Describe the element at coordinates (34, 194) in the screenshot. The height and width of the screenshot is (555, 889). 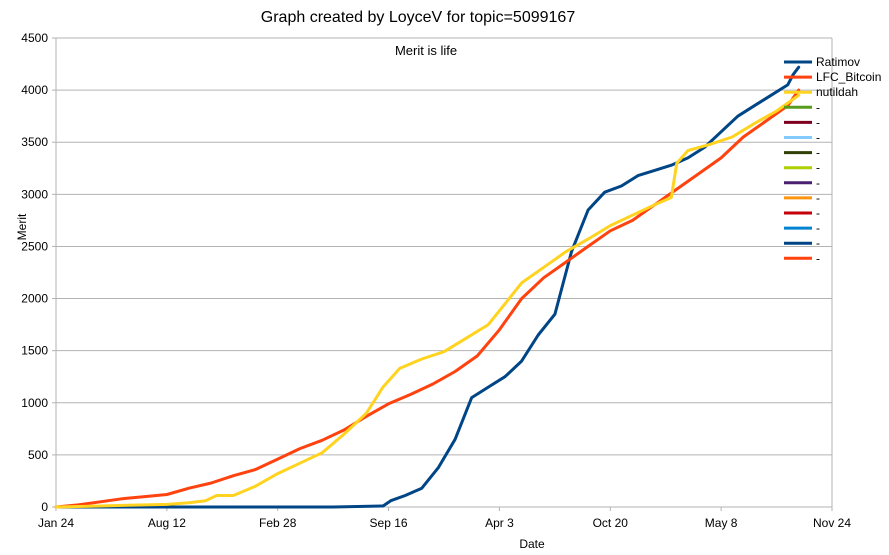
I see `y-tick-label-6: 3000` at that location.